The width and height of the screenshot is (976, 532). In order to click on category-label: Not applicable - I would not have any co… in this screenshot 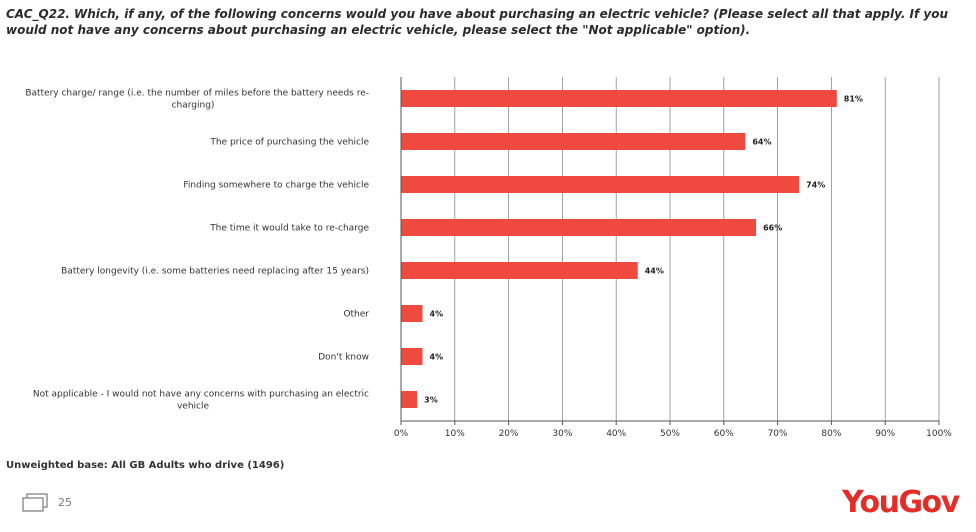, I will do `click(201, 395)`.